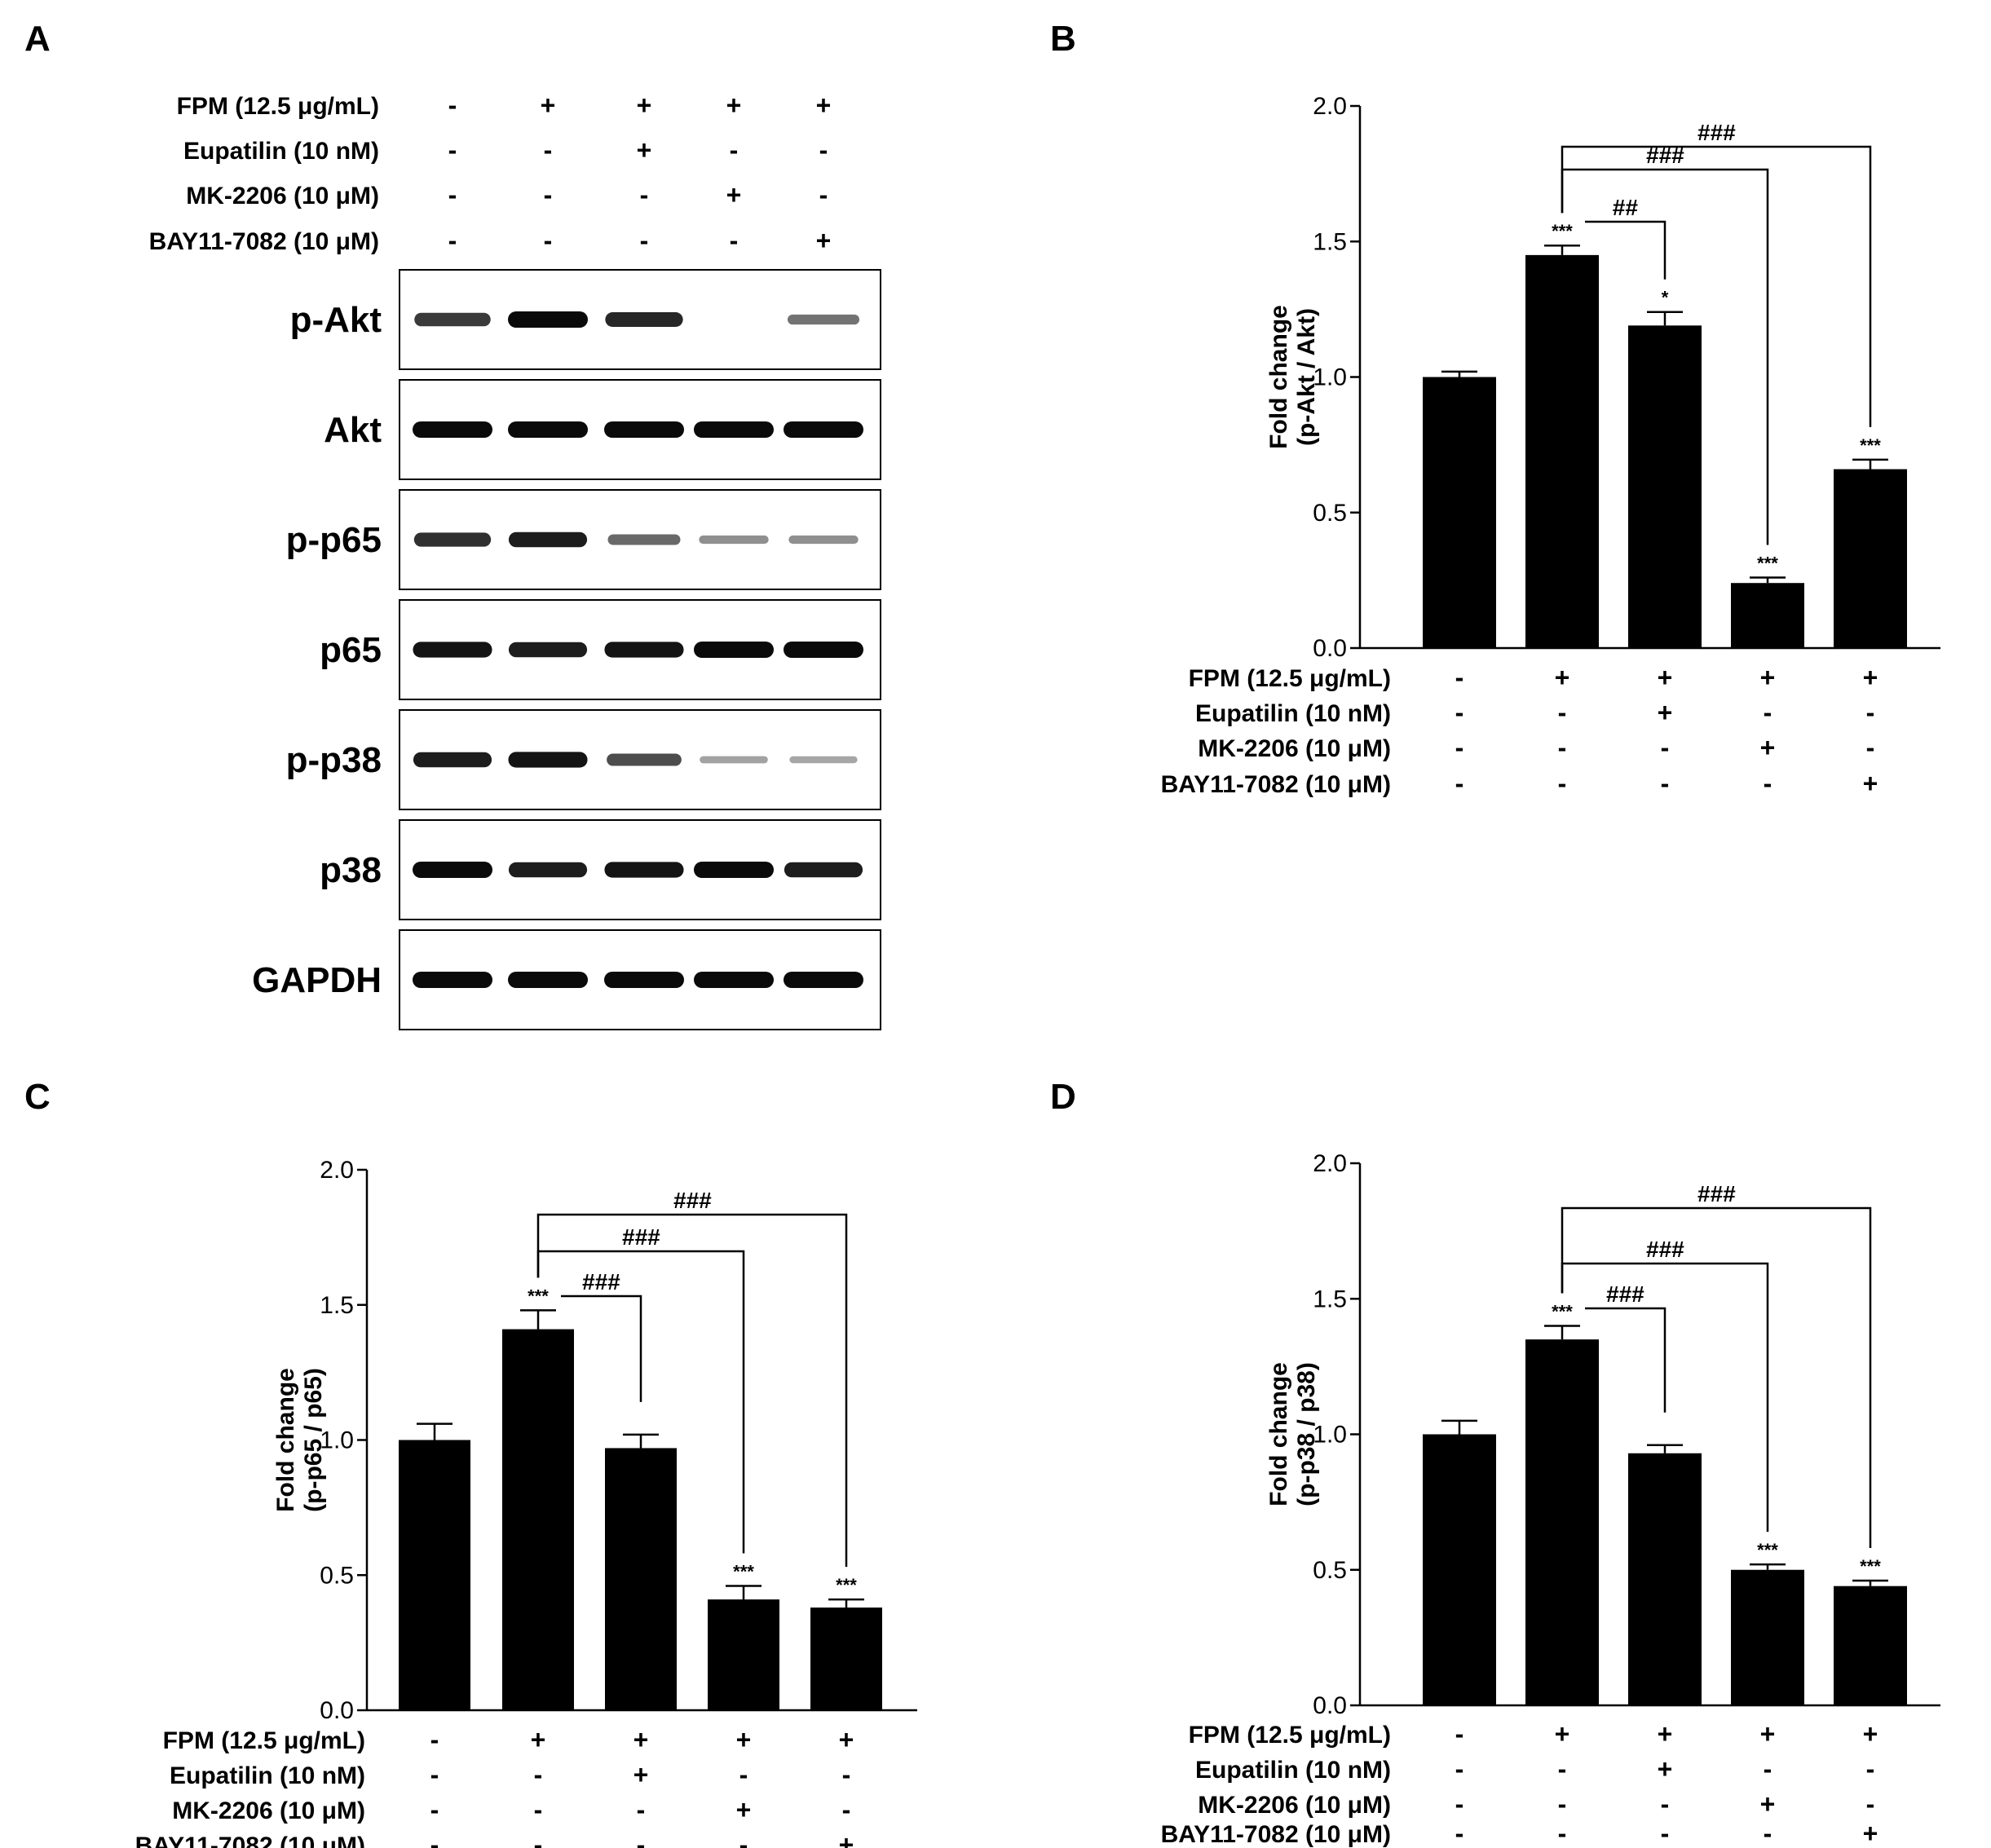  Describe the element at coordinates (299, 1440) in the screenshot. I see `chart-c-y-axis-title: Fold change(p-p65 / p65)` at that location.